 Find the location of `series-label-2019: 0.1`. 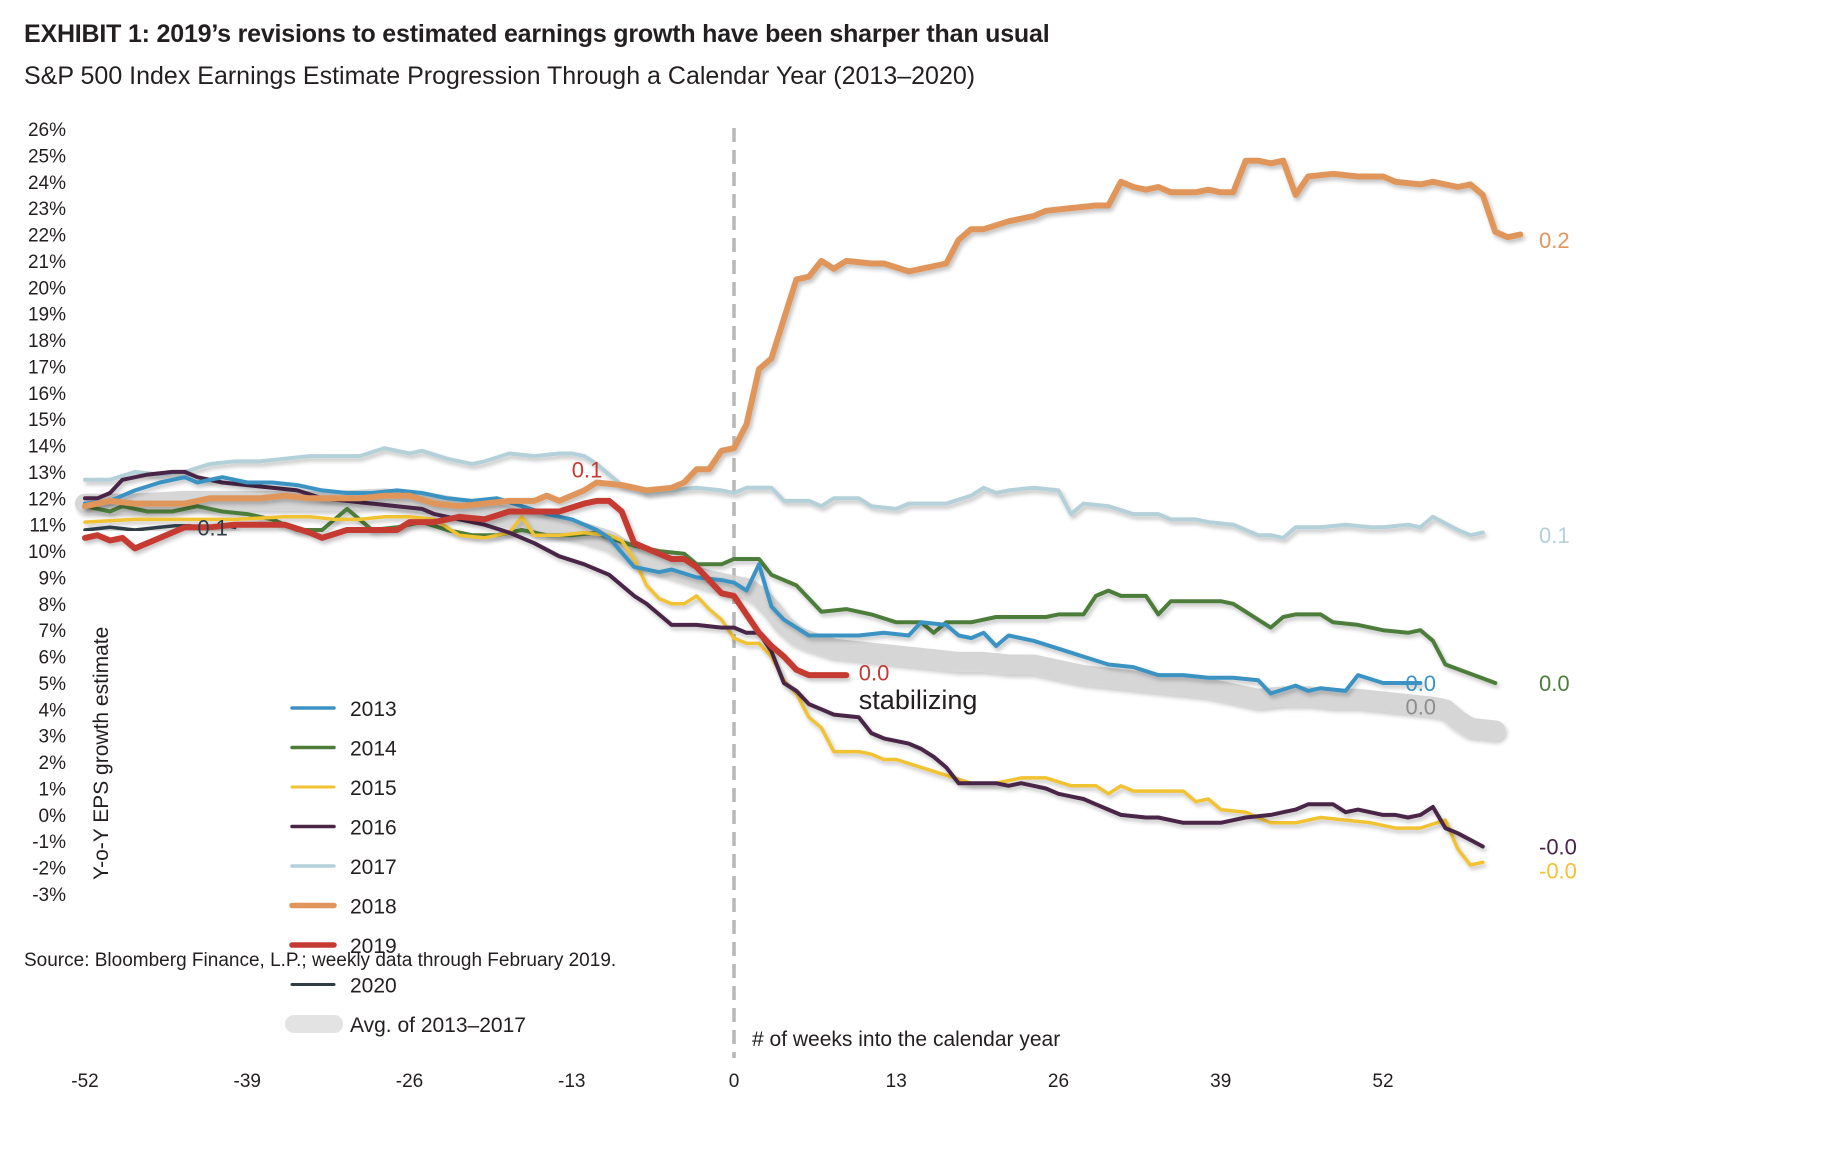

series-label-2019: 0.1 is located at coordinates (587, 469).